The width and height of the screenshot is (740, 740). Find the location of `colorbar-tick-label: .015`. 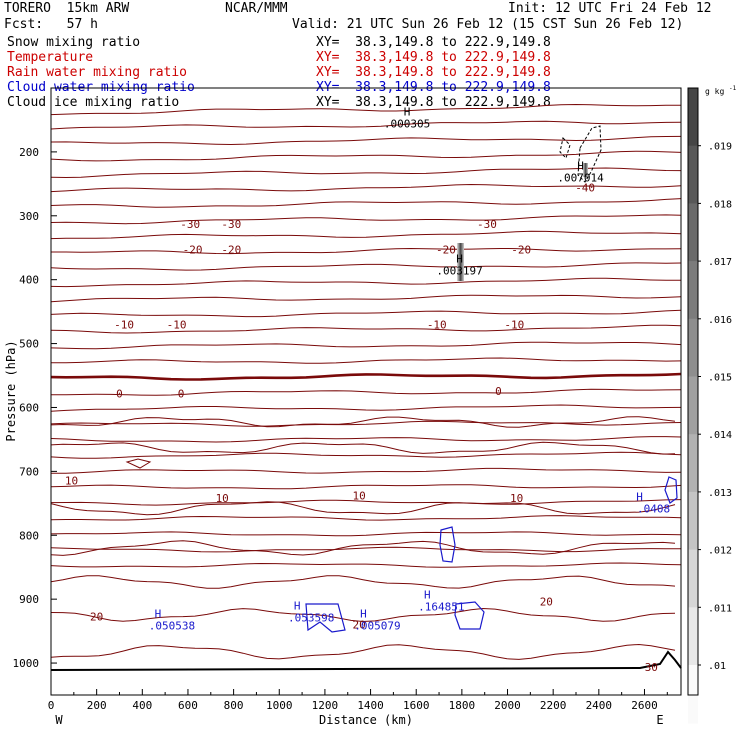

colorbar-tick-label: .015 is located at coordinates (720, 378).